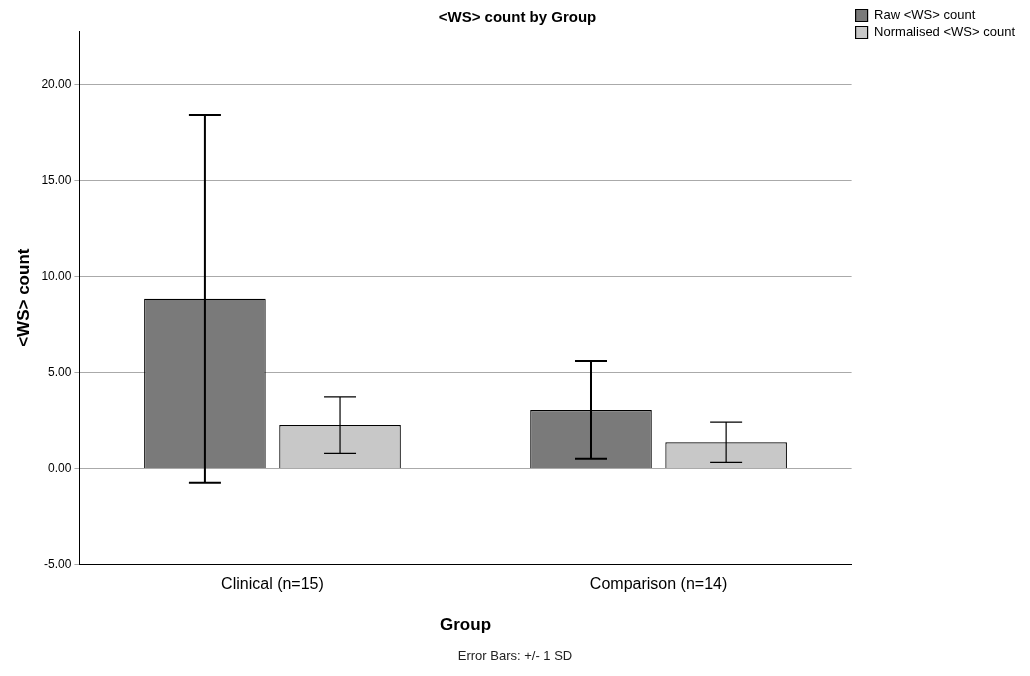  Describe the element at coordinates (945, 32) in the screenshot. I see `legend-label: Normalised <WS> count` at that location.